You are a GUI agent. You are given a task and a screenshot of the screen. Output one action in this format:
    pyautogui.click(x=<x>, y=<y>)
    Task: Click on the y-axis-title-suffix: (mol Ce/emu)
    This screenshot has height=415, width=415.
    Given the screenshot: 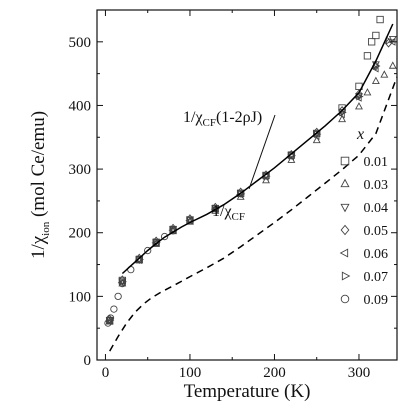 What is the action you would take?
    pyautogui.click(x=38, y=166)
    